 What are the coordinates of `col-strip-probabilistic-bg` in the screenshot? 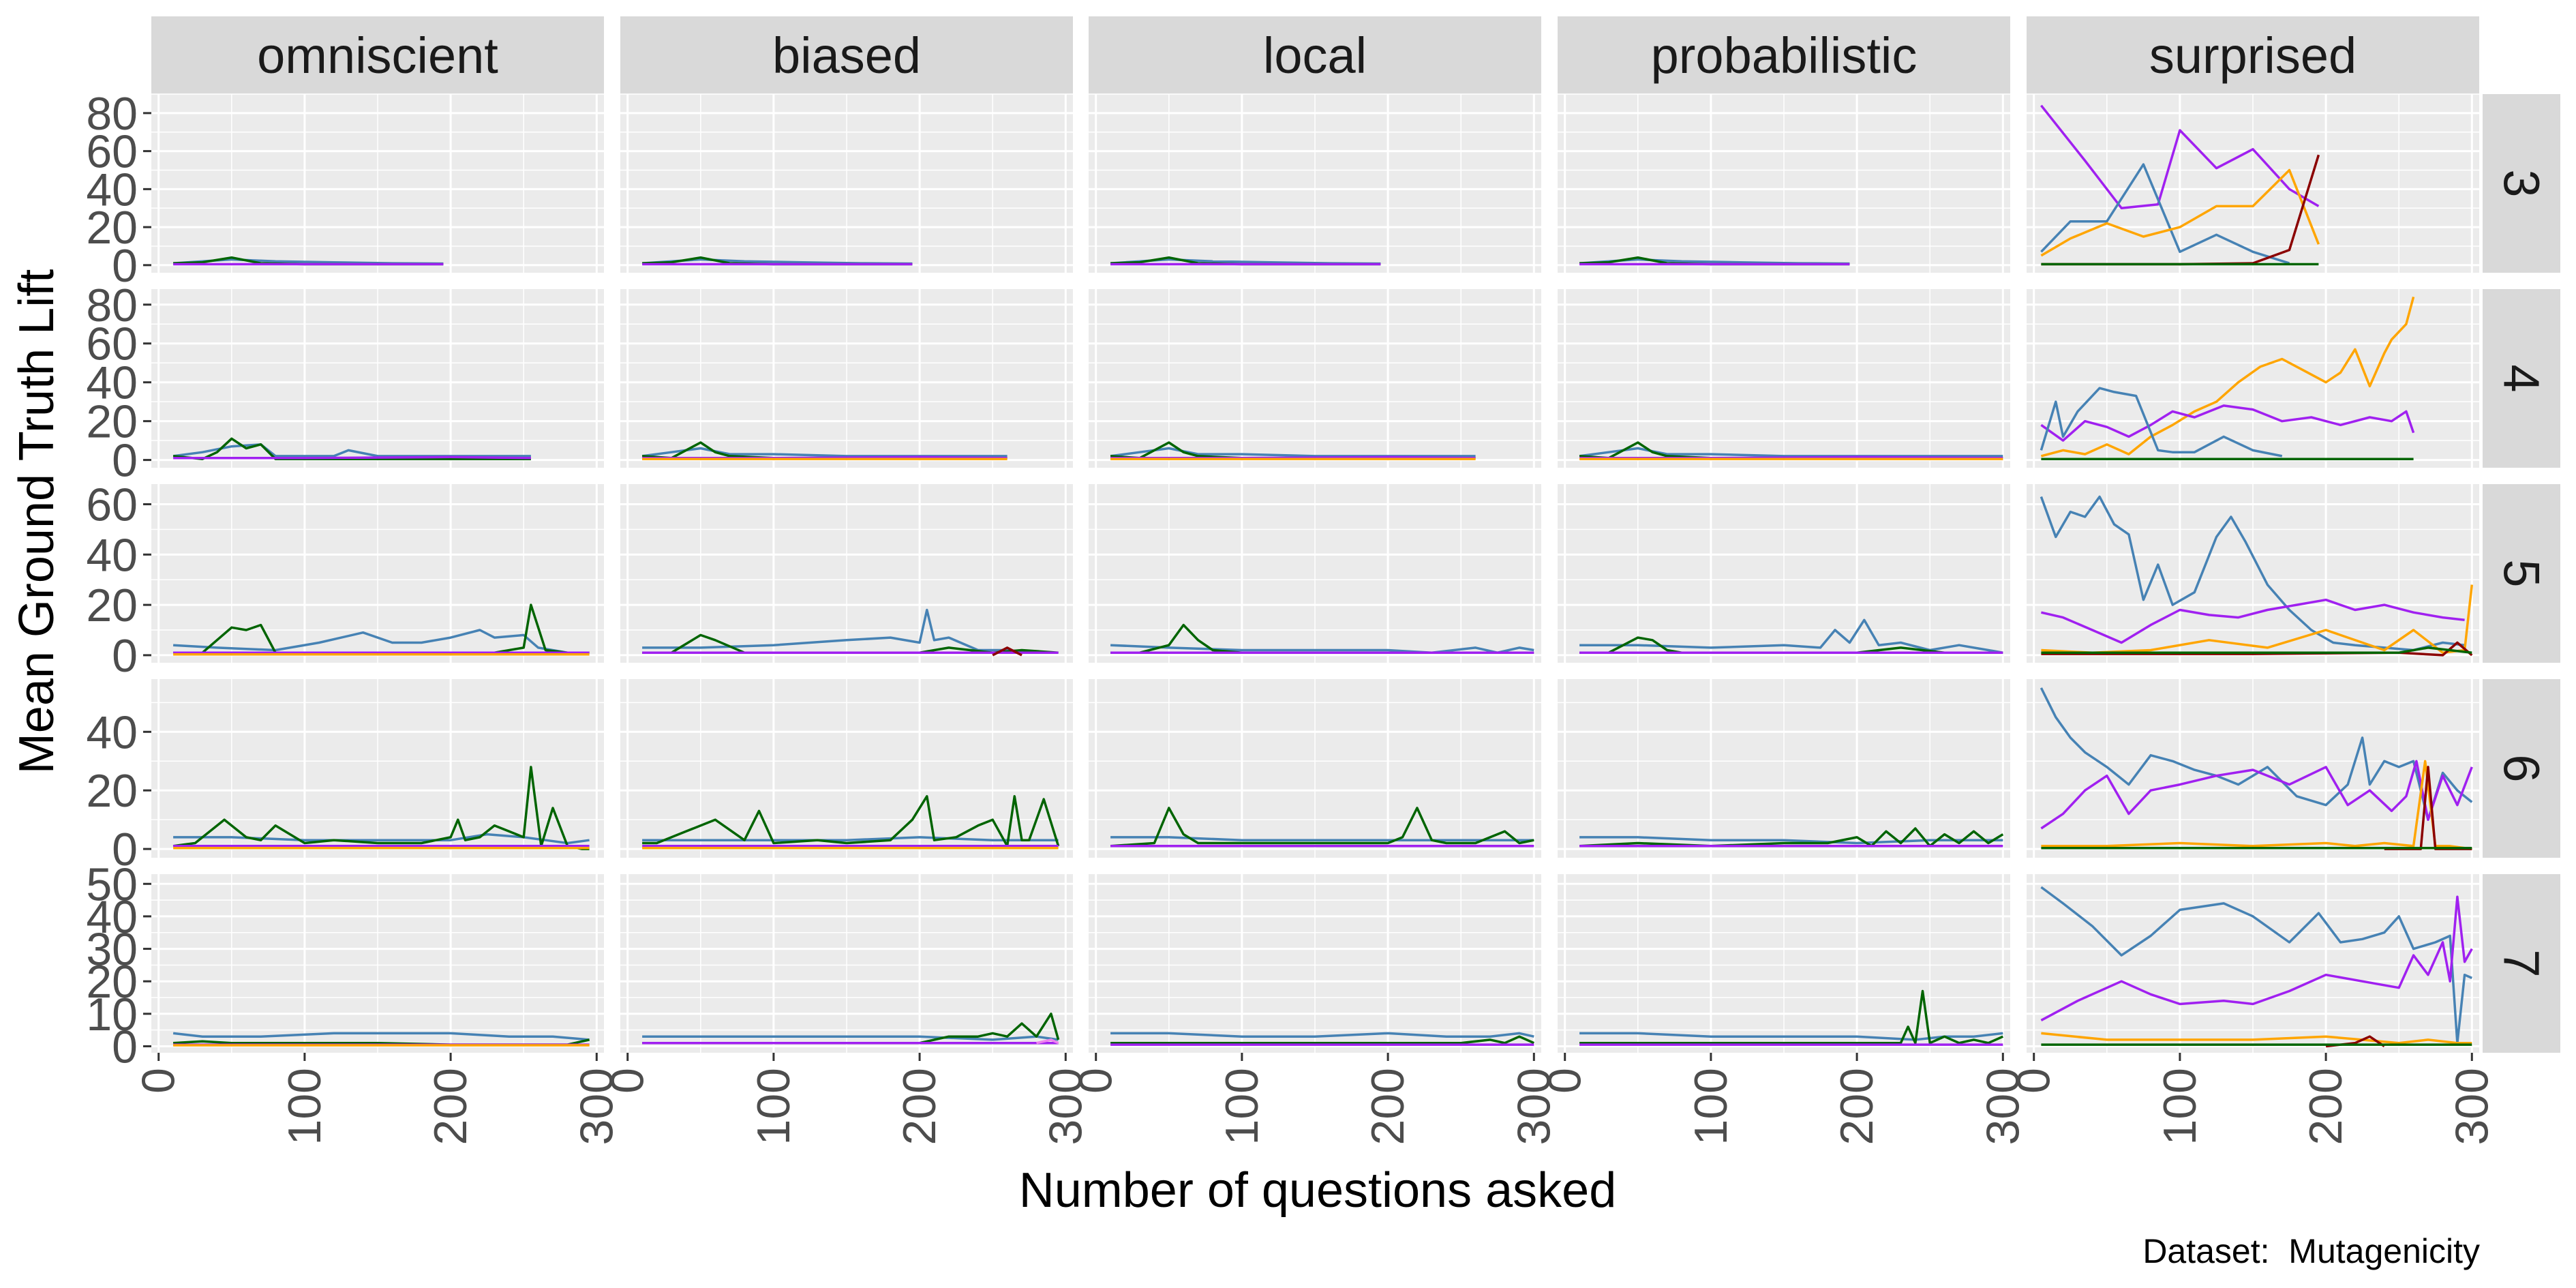 It's located at (1784, 55).